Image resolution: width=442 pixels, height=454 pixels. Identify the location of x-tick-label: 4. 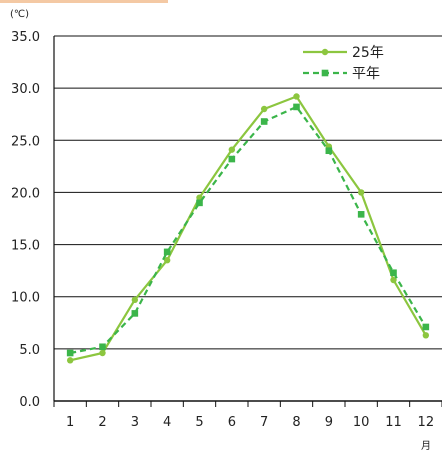
(167, 422).